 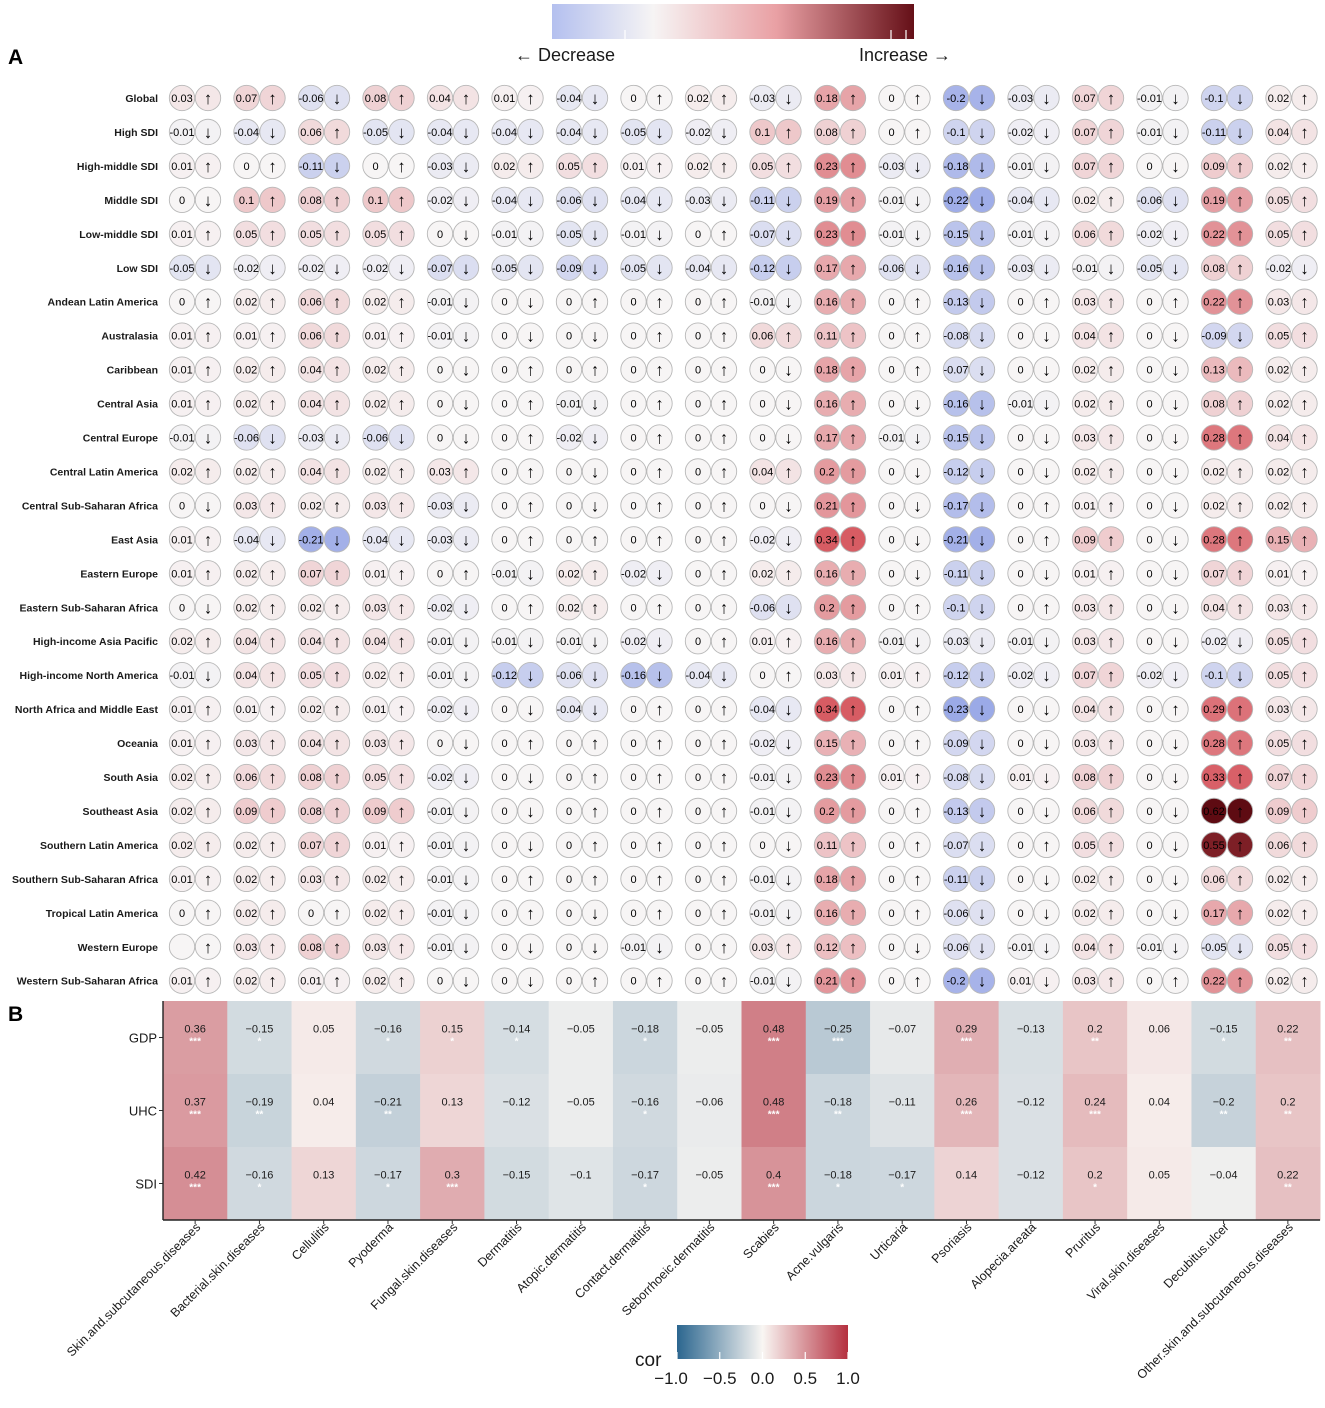 What do you see at coordinates (260, 1115) in the screenshot?
I see `significance-stars: **` at bounding box center [260, 1115].